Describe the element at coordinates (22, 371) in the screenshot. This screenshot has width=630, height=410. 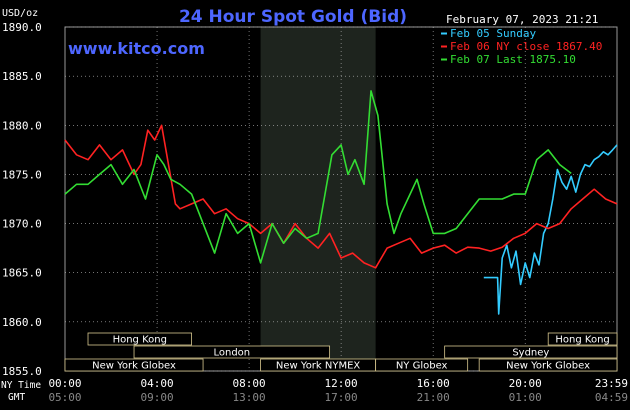
I see `y-tick-label: 1855.0` at that location.